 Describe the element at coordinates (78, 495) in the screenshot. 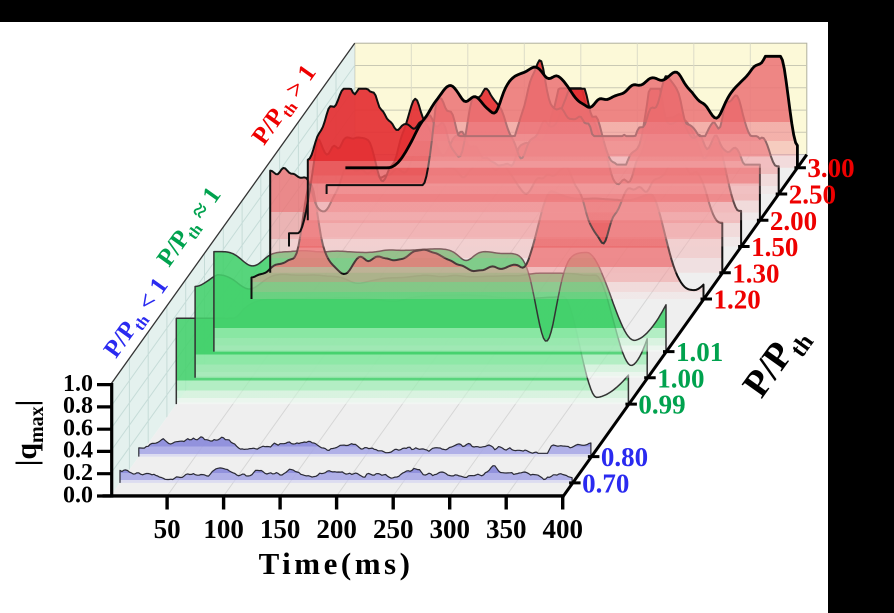

I see `svg-text: 0.0` at that location.